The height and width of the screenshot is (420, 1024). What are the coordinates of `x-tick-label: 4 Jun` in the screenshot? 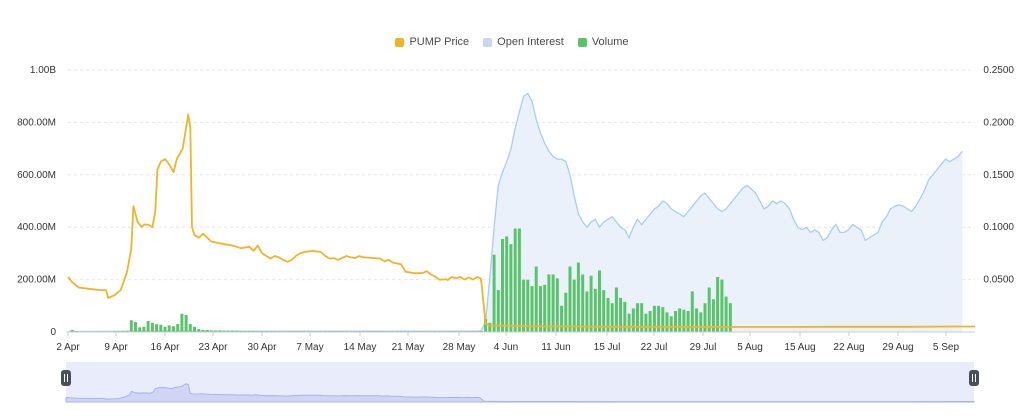 It's located at (506, 347).